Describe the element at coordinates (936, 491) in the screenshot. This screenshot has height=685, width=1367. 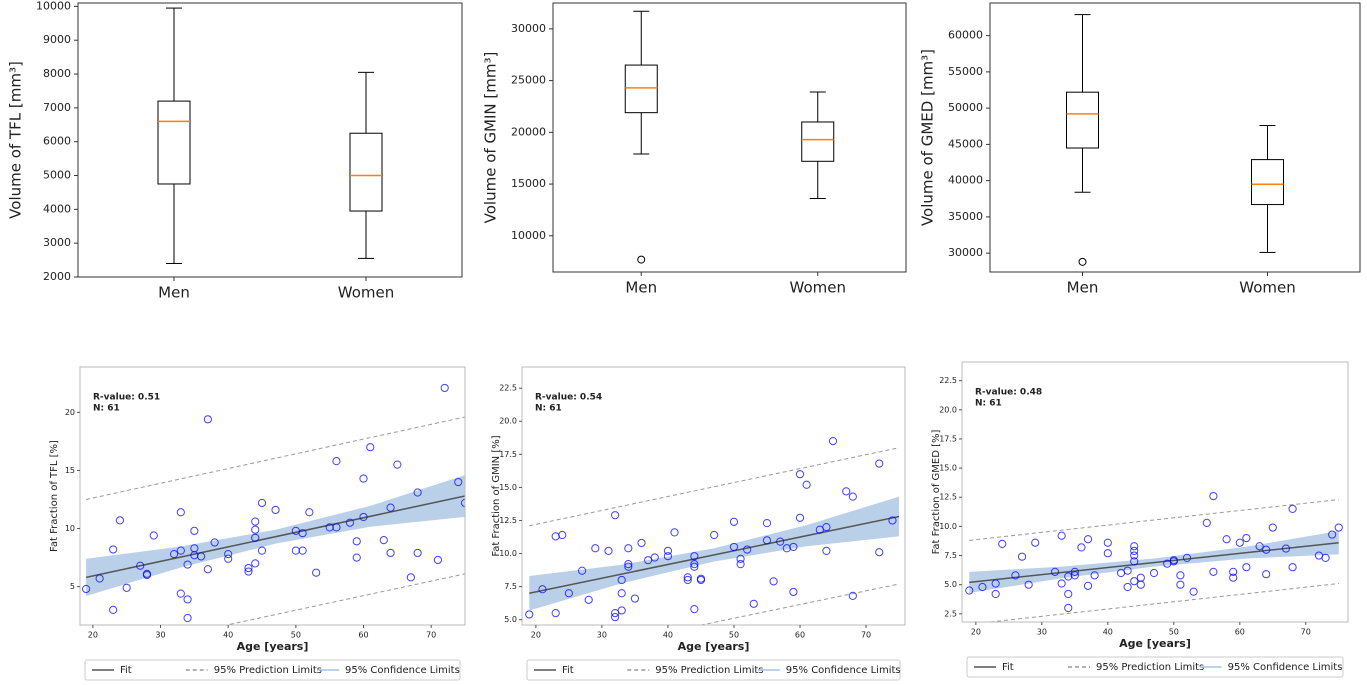
I see `y-axis-label: Fat Fraction of GMED [%]` at that location.